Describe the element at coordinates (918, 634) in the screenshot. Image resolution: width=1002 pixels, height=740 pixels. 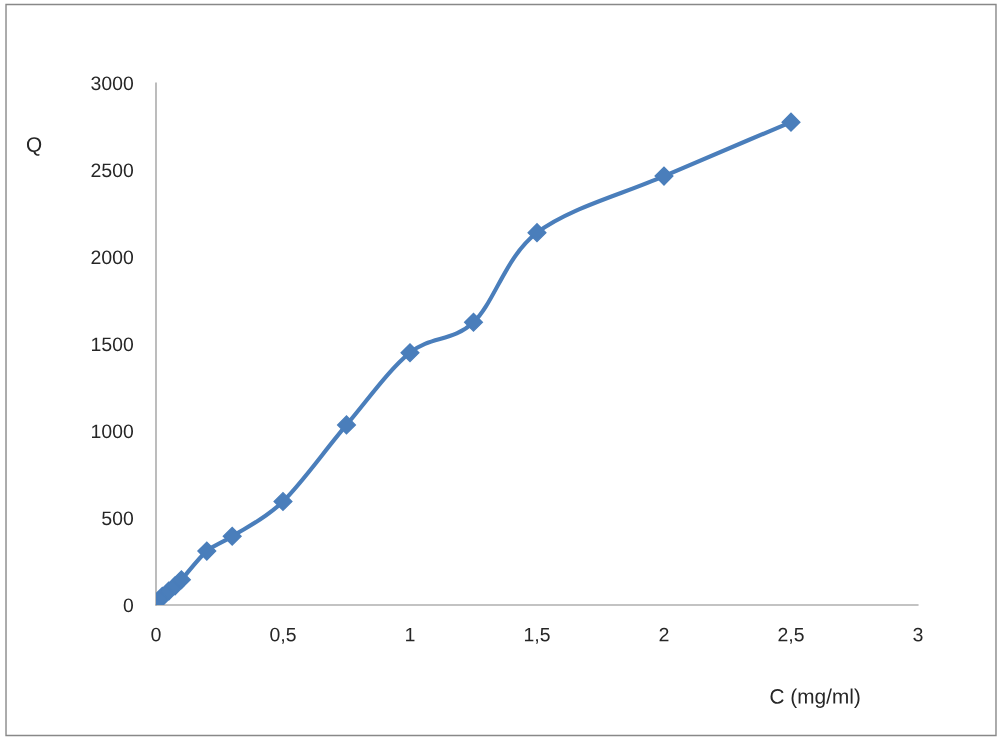
I see `x-tick-label: 3` at that location.